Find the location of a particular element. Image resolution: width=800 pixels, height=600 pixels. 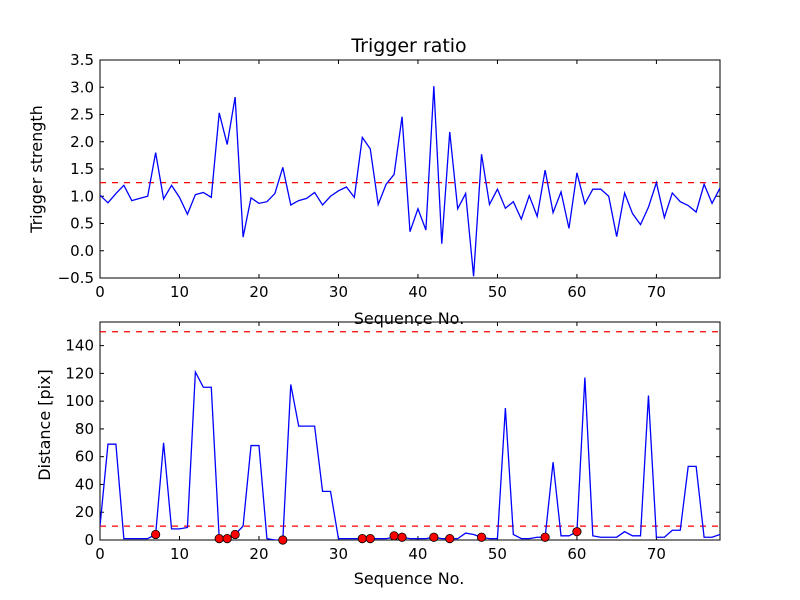

y-axis-label: Distance [pix] is located at coordinates (44, 425).